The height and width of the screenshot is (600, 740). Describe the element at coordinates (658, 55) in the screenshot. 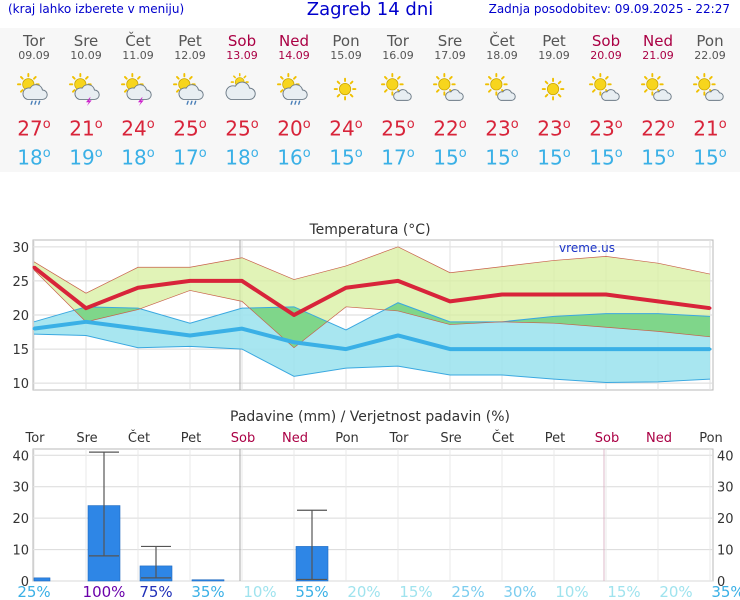

I see `day-date: 21.09` at that location.